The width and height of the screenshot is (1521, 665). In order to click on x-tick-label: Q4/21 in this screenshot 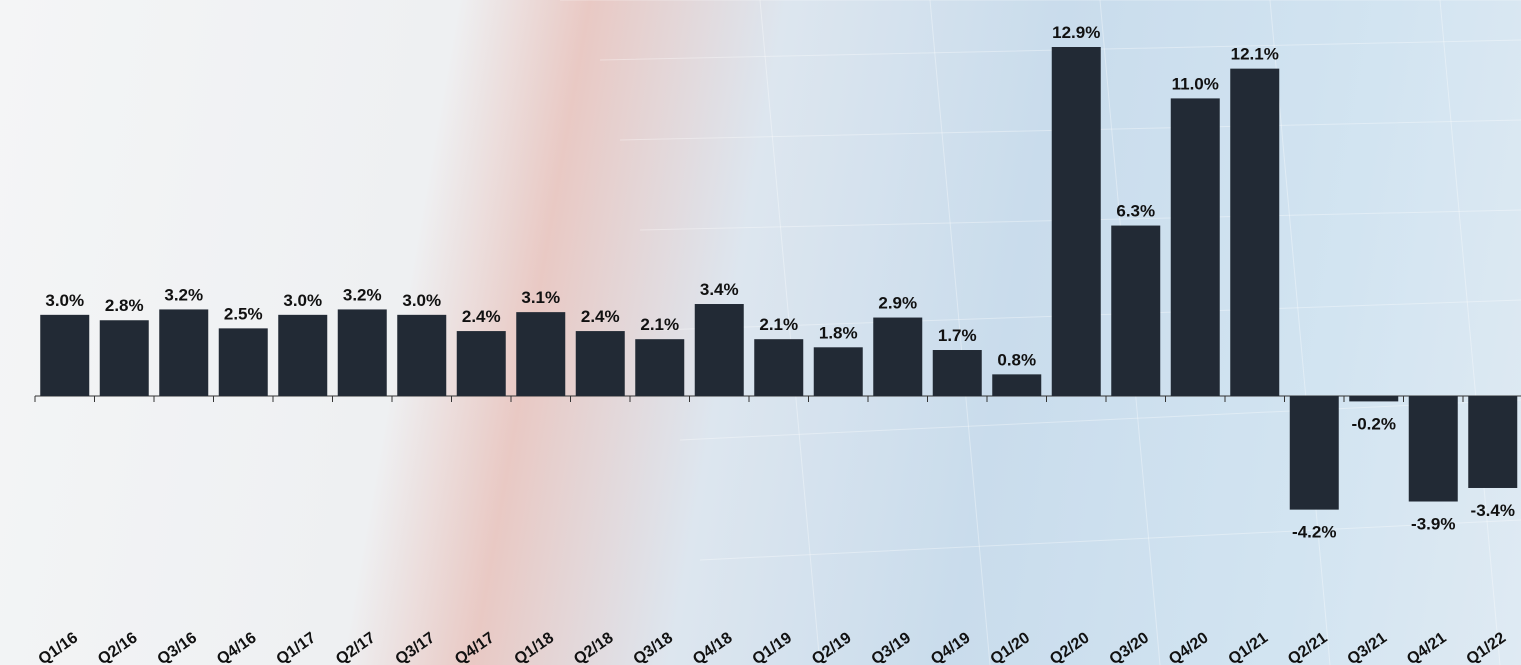, I will do `click(1427, 647)`.